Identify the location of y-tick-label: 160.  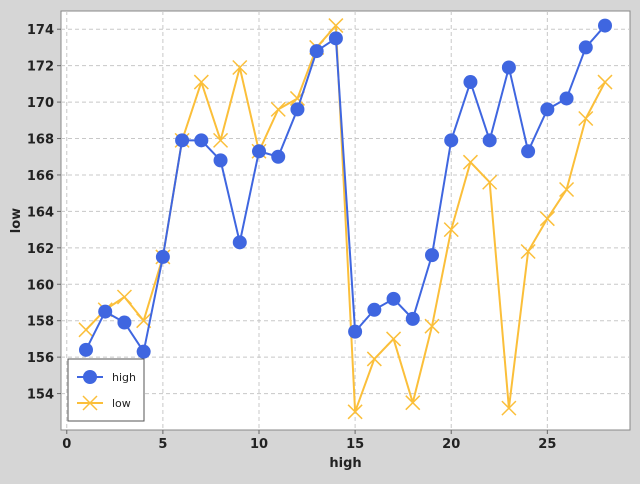
(40, 285).